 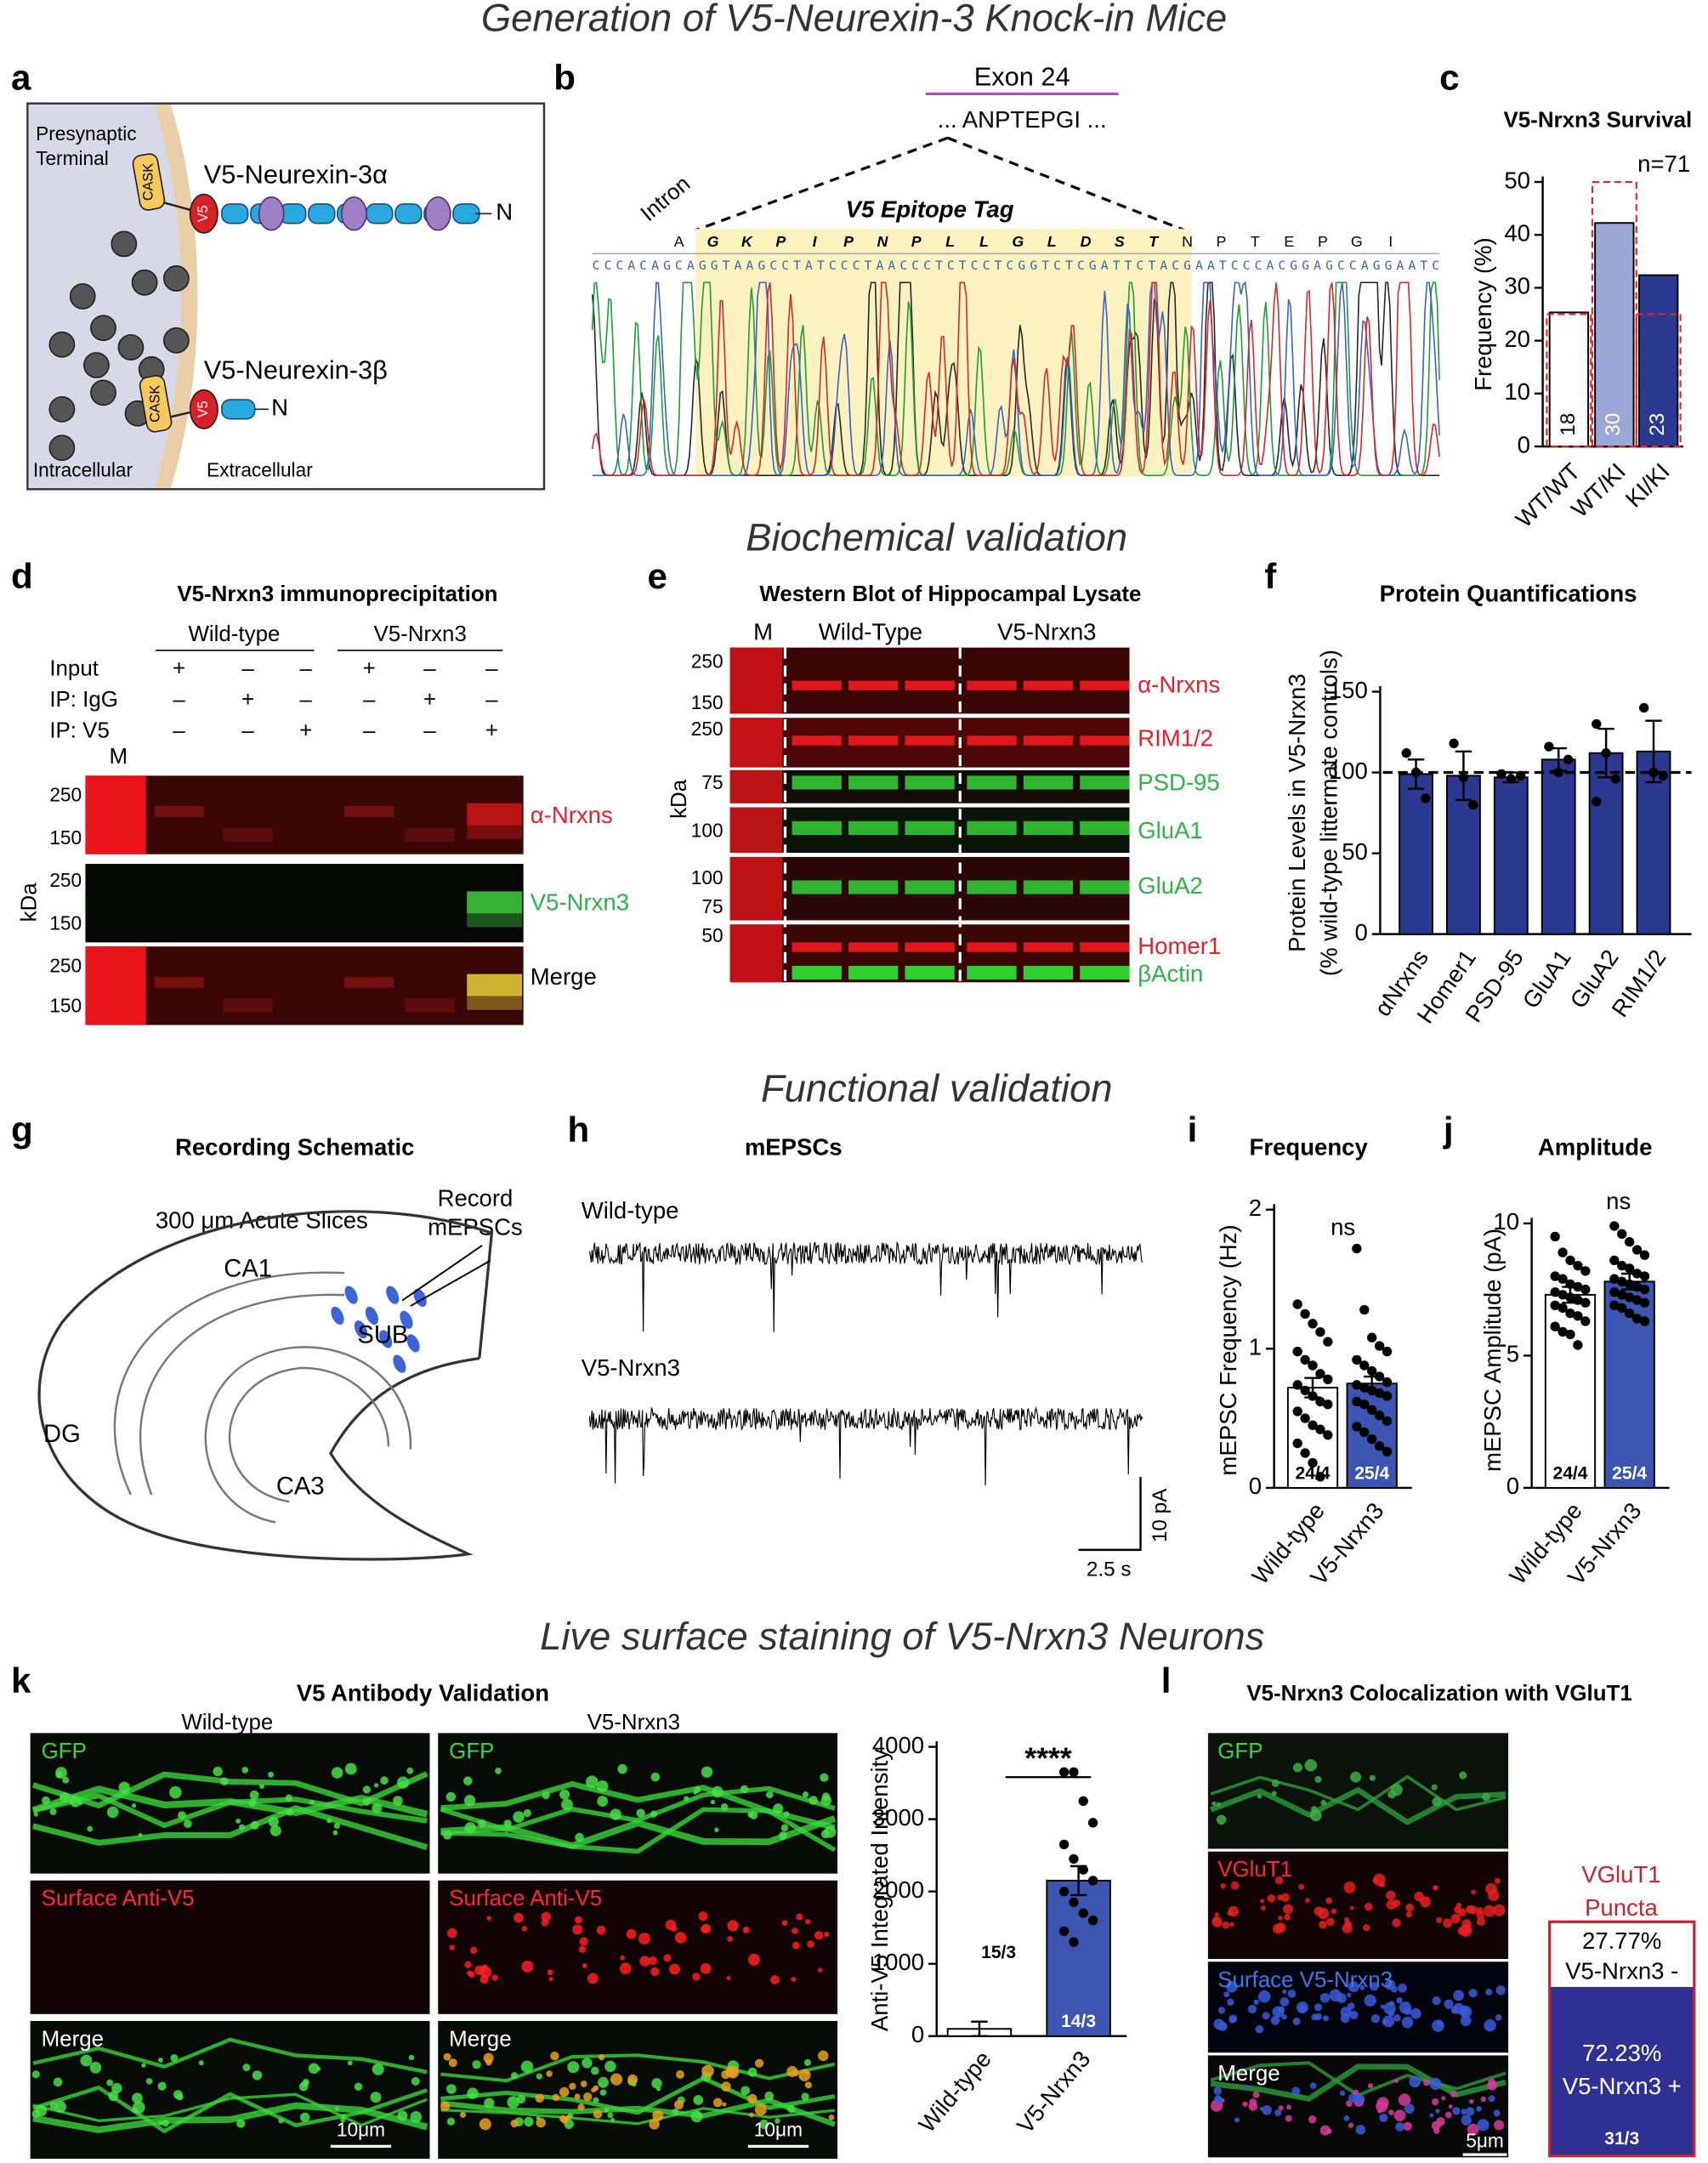 What do you see at coordinates (638, 2068) in the screenshot?
I see `dendrite` at bounding box center [638, 2068].